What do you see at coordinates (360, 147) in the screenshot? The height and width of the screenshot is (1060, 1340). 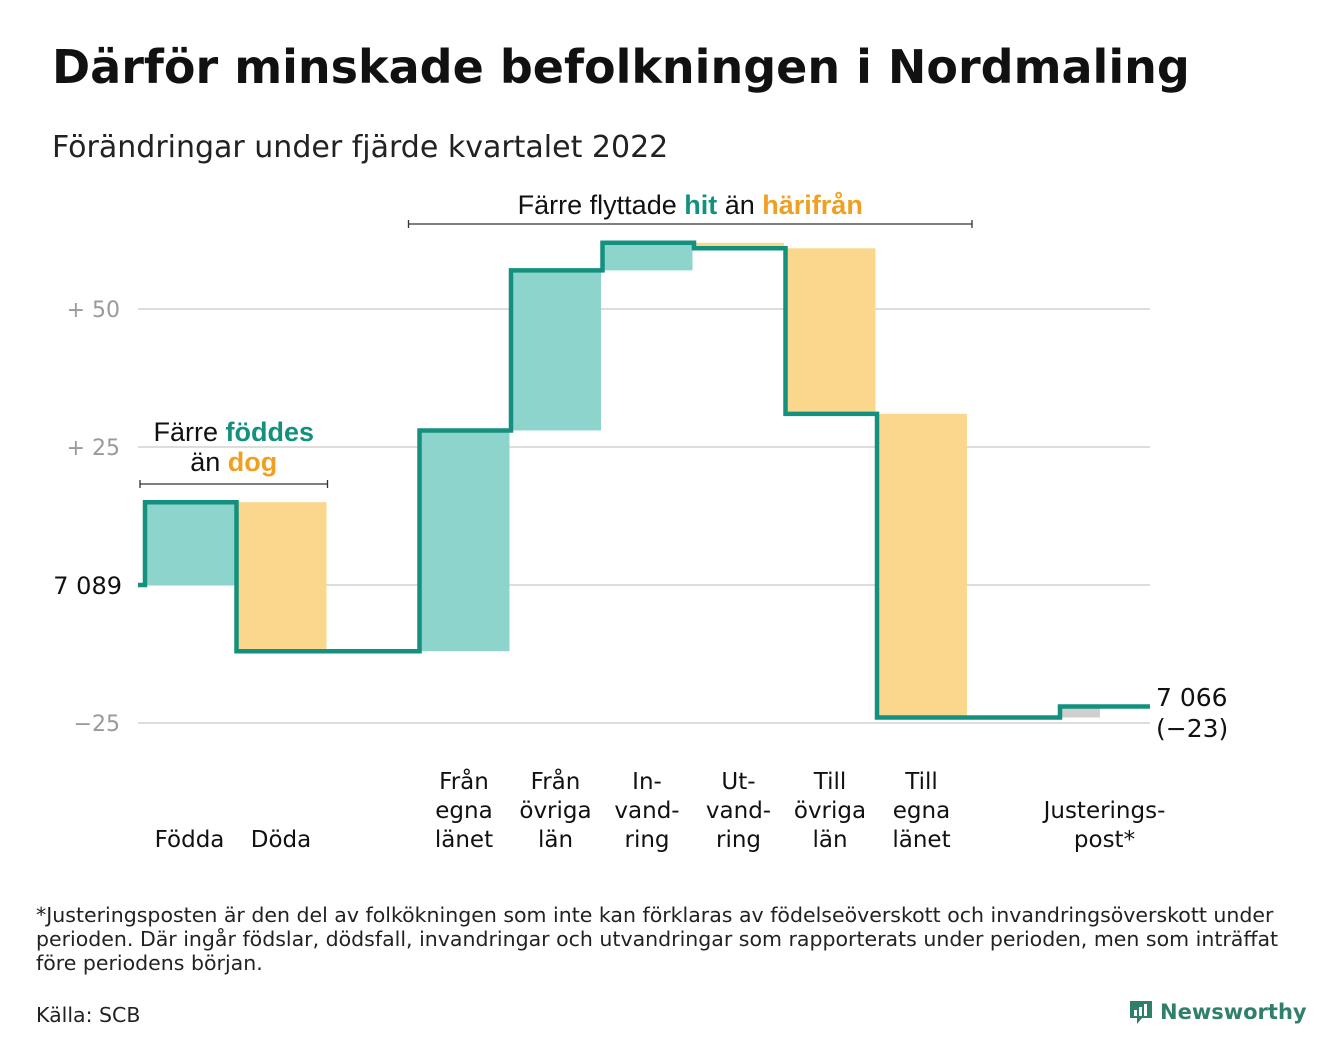 I see `chart-subtitle: Förändringar under fjärde kvartalet 2022` at bounding box center [360, 147].